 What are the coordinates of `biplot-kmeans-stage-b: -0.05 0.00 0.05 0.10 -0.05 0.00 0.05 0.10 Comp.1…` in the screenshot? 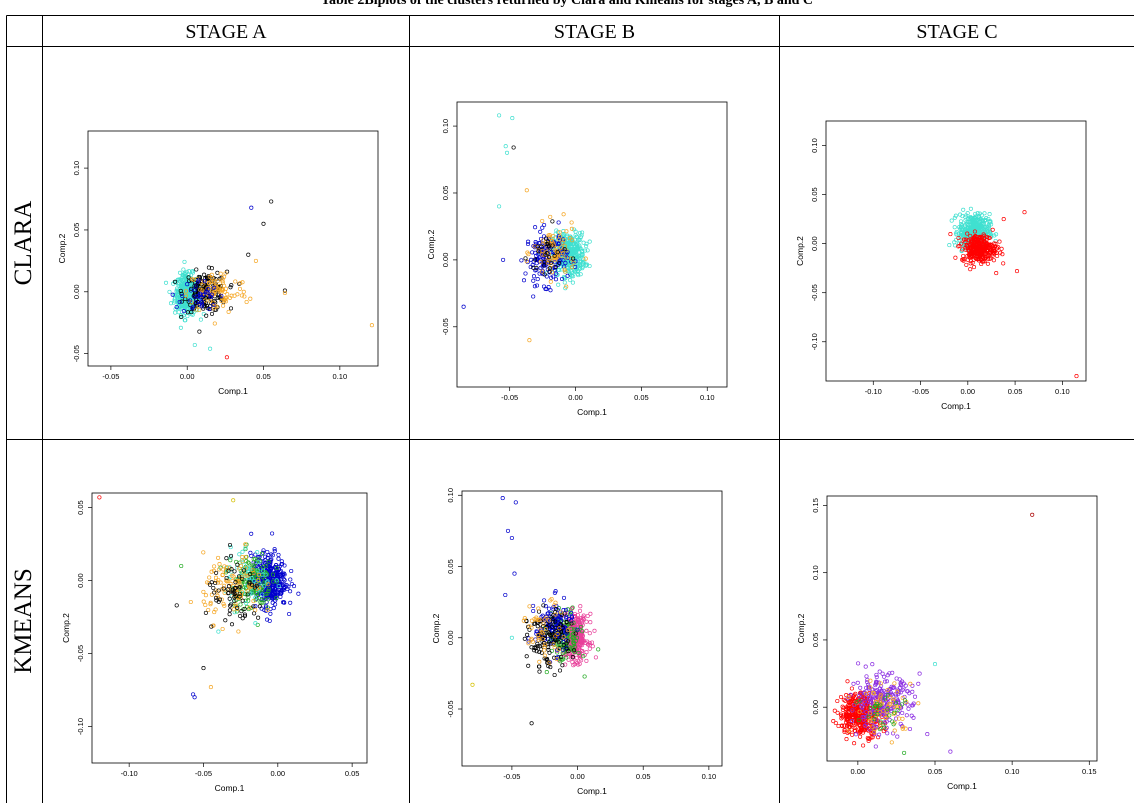 It's located at (580, 642).